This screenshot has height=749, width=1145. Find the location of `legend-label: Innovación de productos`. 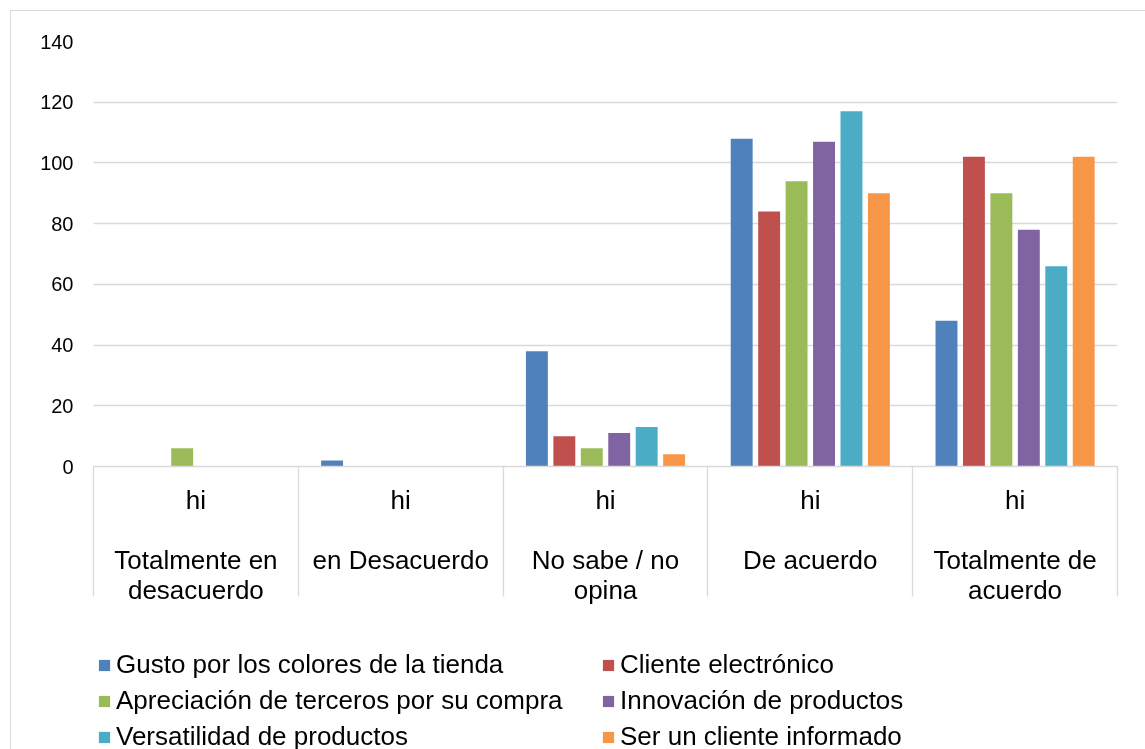

legend-label: Innovación de productos is located at coordinates (762, 700).